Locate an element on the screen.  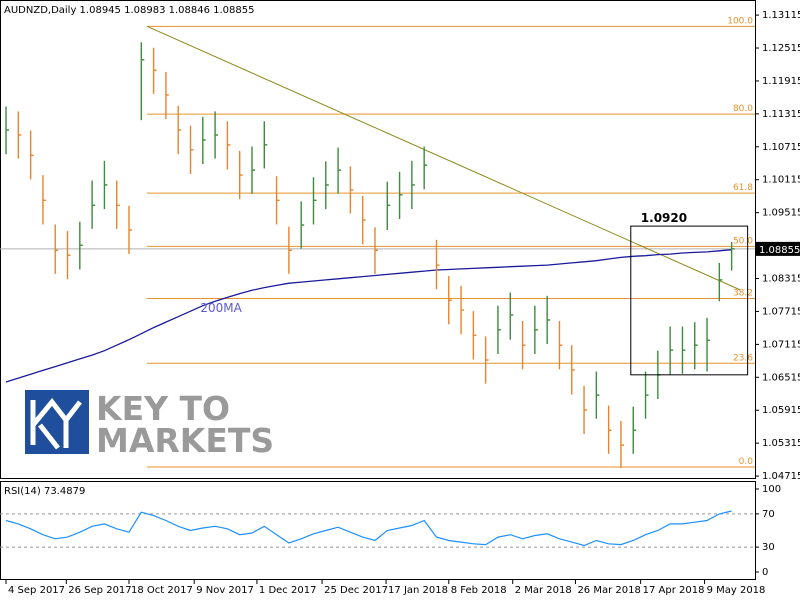
x-tick-label: 18 Oct 2017 is located at coordinates (162, 590).